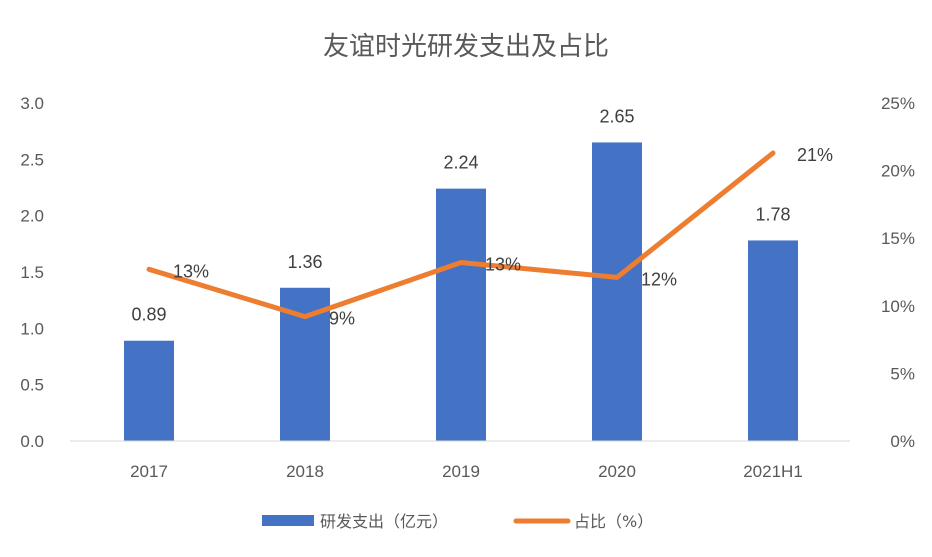 The width and height of the screenshot is (932, 557). I want to click on x-tick-label: 2018, so click(305, 471).